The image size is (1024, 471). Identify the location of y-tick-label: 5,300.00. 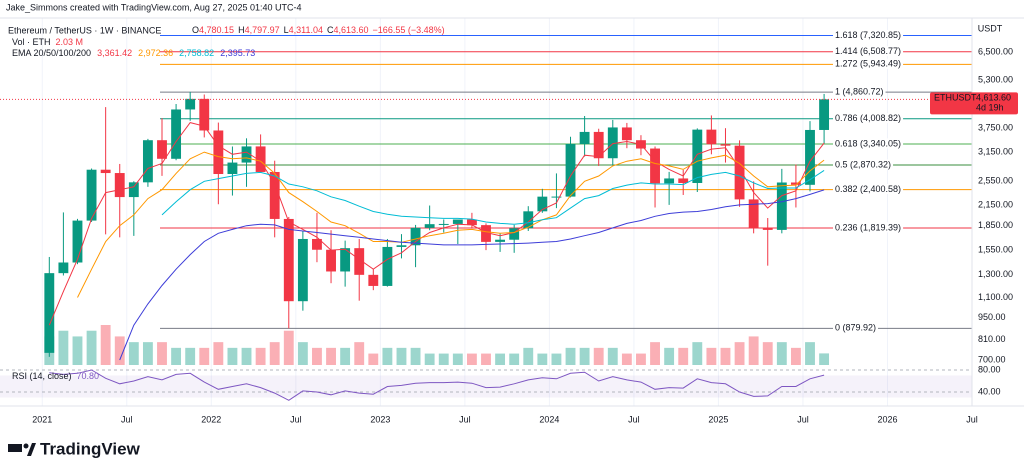
(995, 80).